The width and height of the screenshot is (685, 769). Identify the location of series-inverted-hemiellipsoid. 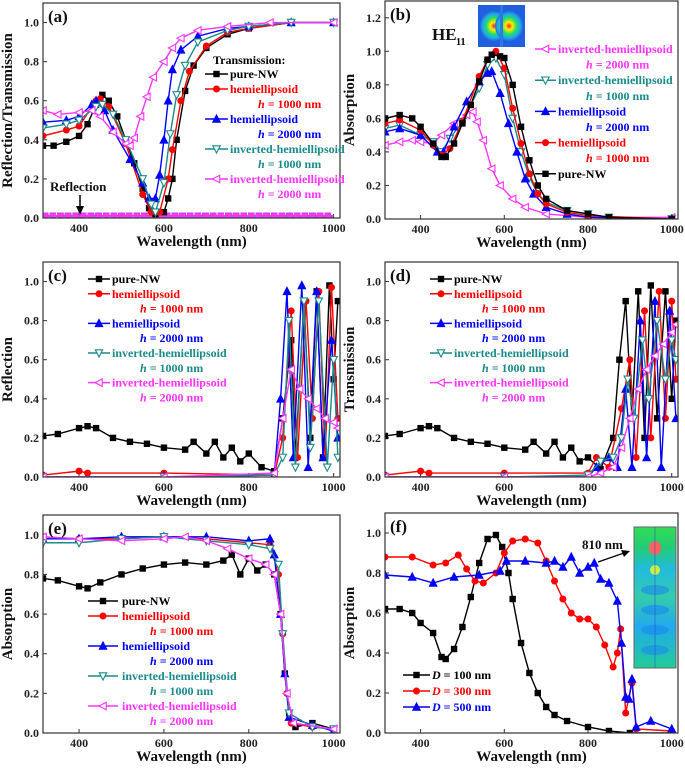
(190, 632).